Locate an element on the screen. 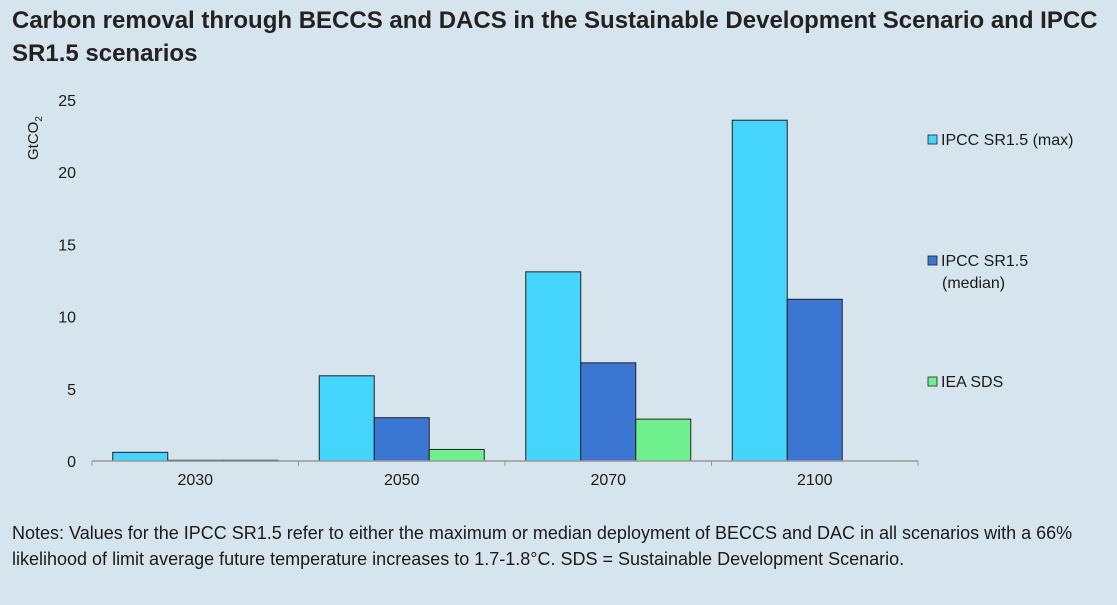 The width and height of the screenshot is (1117, 605). y-tick-label: 25 is located at coordinates (67, 101).